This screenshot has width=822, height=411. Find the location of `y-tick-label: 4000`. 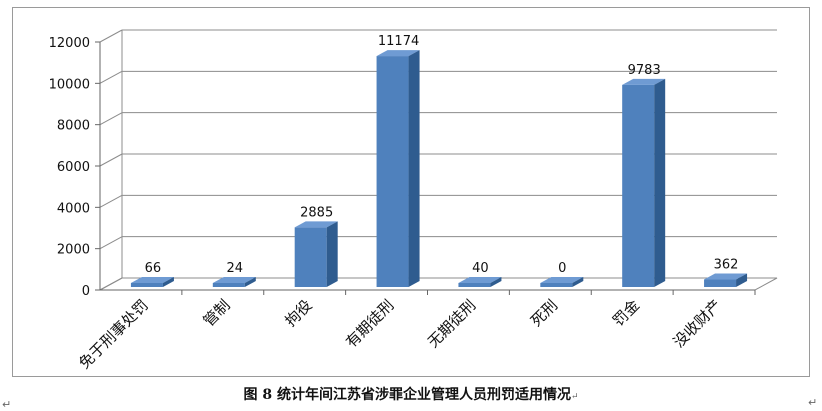

y-tick-label: 4000 is located at coordinates (73, 208).